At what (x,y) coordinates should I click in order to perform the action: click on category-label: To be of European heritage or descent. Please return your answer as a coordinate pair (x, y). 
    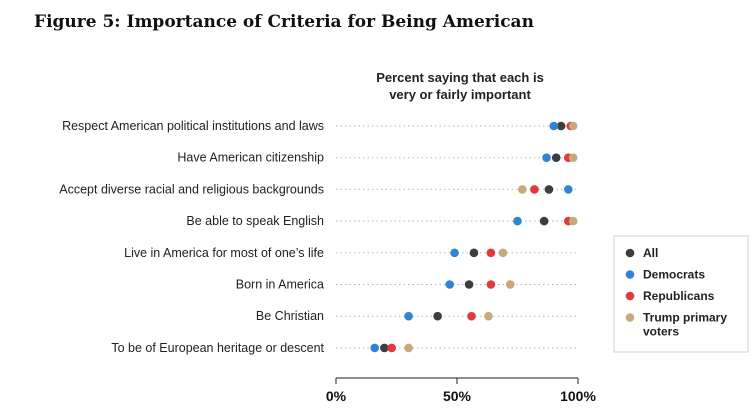
    Looking at the image, I should click on (217, 348).